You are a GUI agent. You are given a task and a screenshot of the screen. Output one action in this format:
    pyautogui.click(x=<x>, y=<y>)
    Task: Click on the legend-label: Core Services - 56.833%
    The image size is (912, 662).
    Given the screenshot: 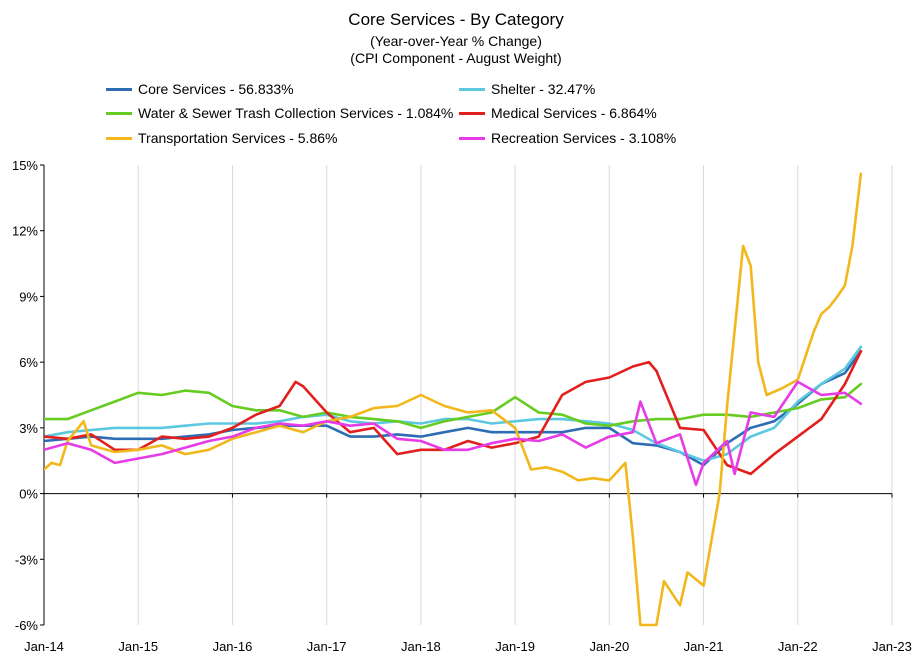 What is the action you would take?
    pyautogui.click(x=216, y=89)
    